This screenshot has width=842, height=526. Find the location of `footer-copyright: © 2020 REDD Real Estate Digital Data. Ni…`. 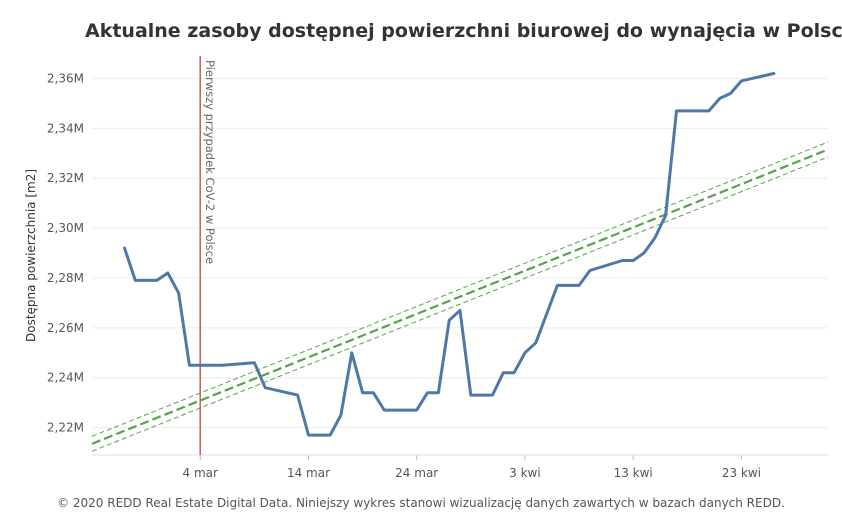

footer-copyright: © 2020 REDD Real Estate Digital Data. Ni… is located at coordinates (421, 503).